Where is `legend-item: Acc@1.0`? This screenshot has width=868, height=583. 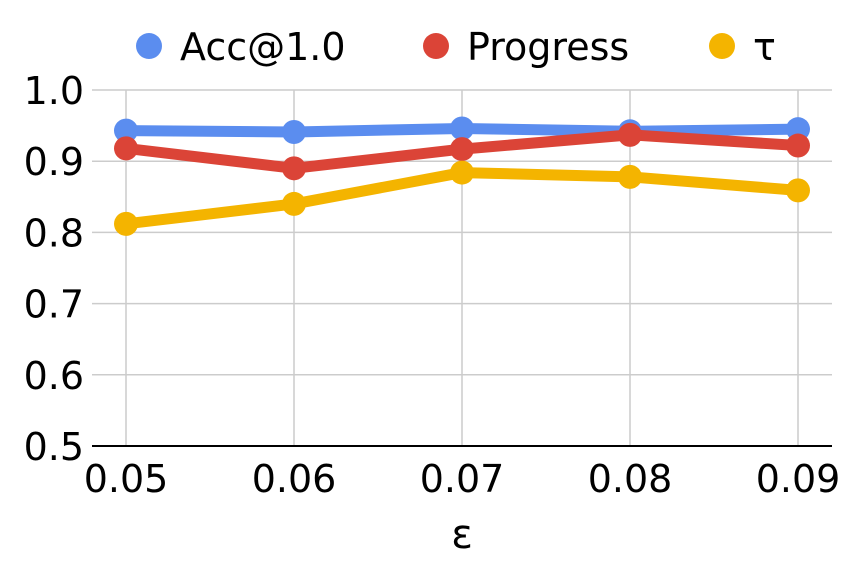
legend-item: Acc@1.0 is located at coordinates (241, 47).